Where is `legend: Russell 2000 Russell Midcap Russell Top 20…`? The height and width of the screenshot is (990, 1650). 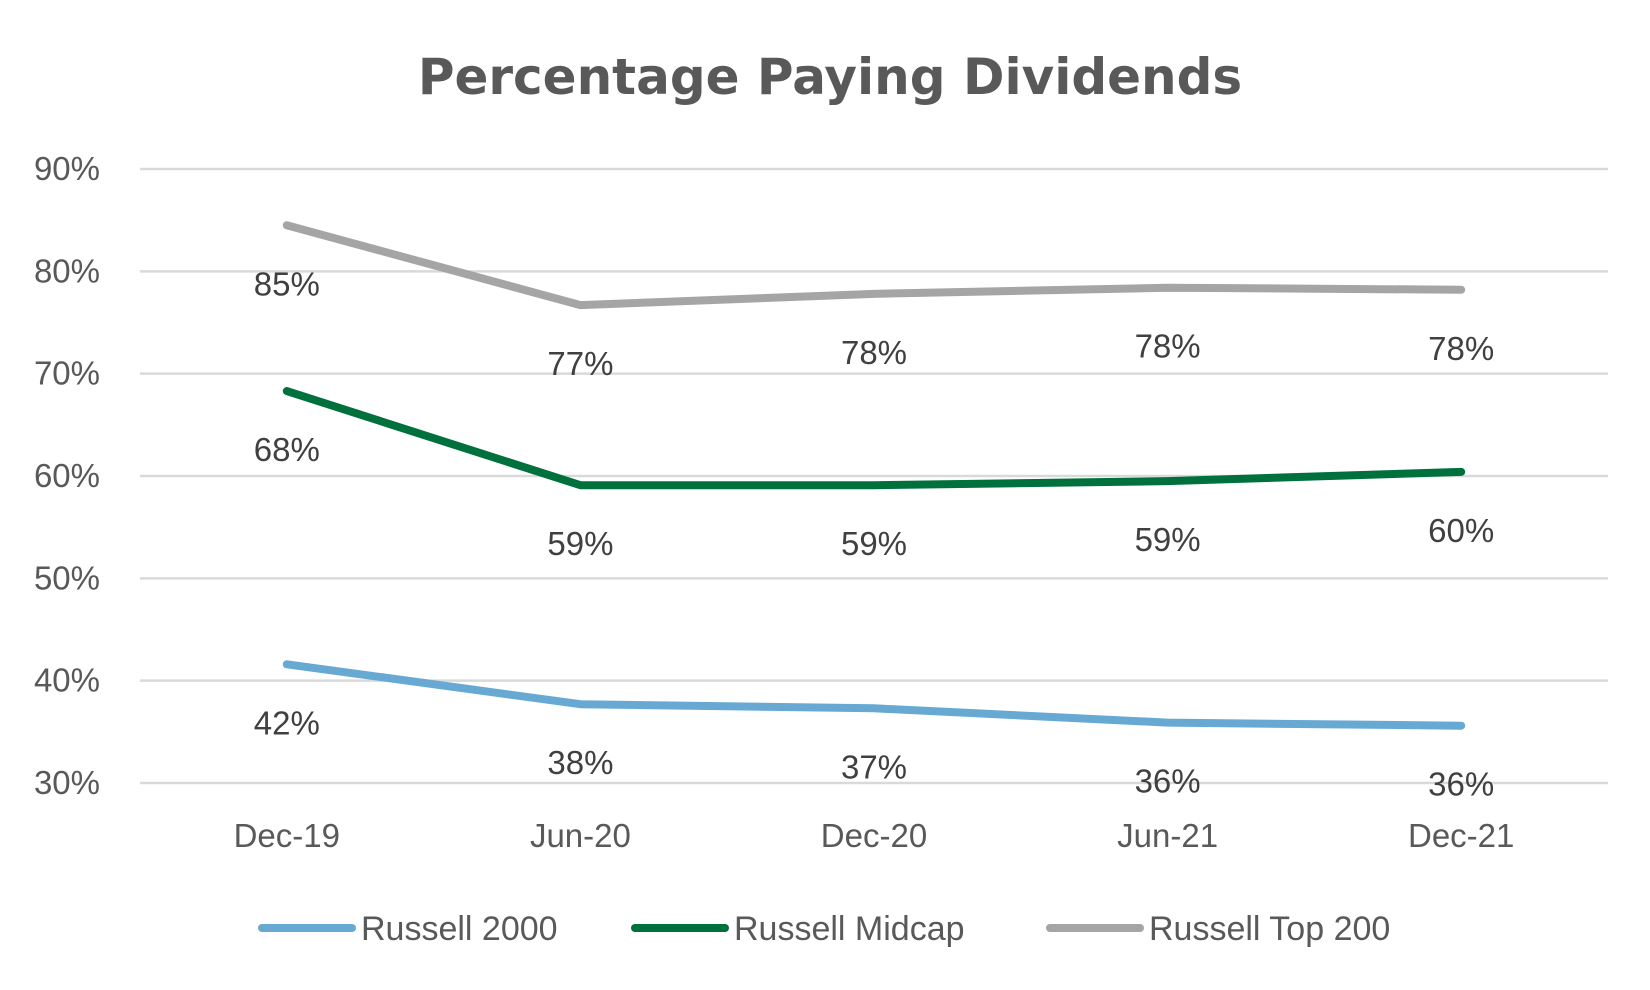 legend: Russell 2000 Russell Midcap Russell Top 20… is located at coordinates (824, 929).